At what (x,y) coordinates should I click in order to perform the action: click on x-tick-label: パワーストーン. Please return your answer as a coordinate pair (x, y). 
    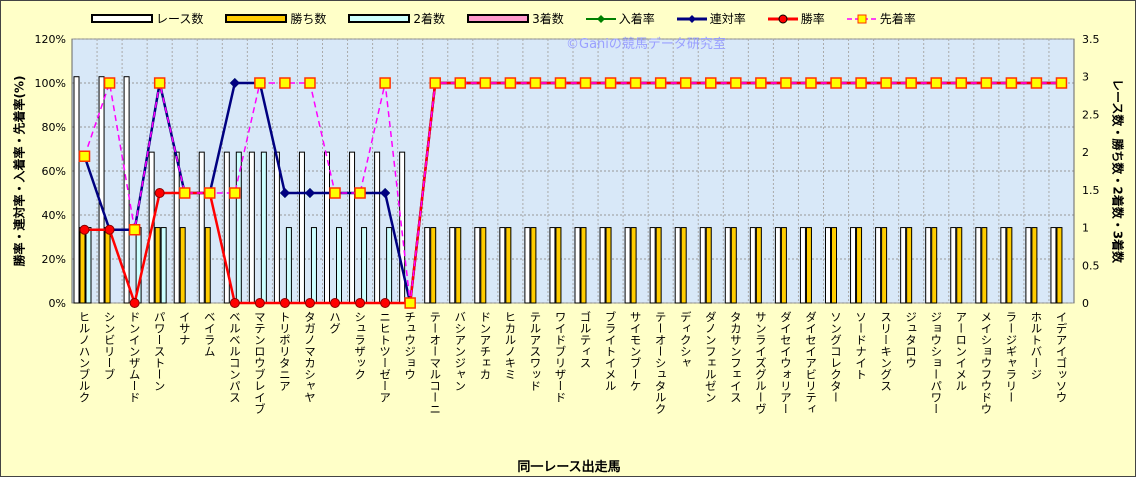
    Looking at the image, I should click on (160, 351).